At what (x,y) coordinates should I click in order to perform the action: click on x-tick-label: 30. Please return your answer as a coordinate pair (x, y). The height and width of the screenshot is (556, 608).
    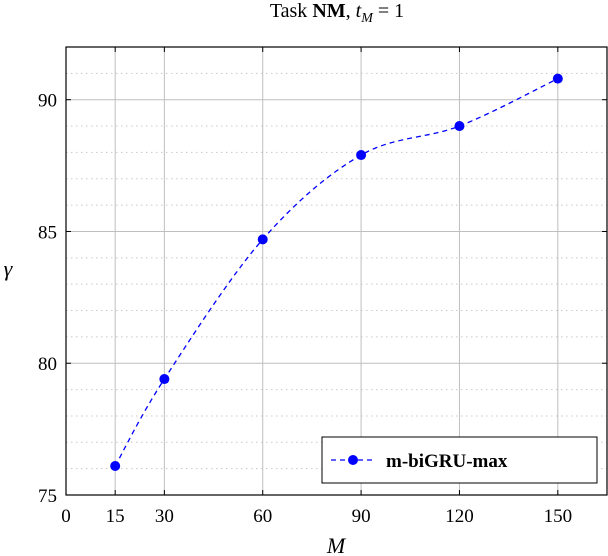
    Looking at the image, I should click on (164, 516).